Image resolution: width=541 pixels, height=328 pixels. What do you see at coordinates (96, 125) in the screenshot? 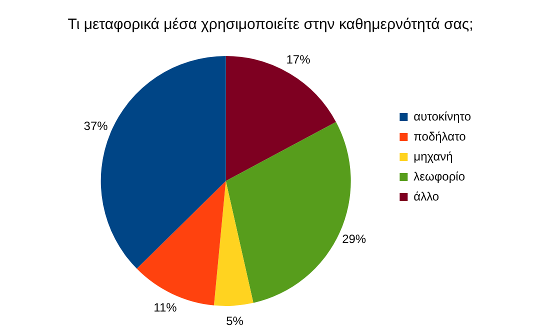
I see `data-label: 37%` at bounding box center [96, 125].